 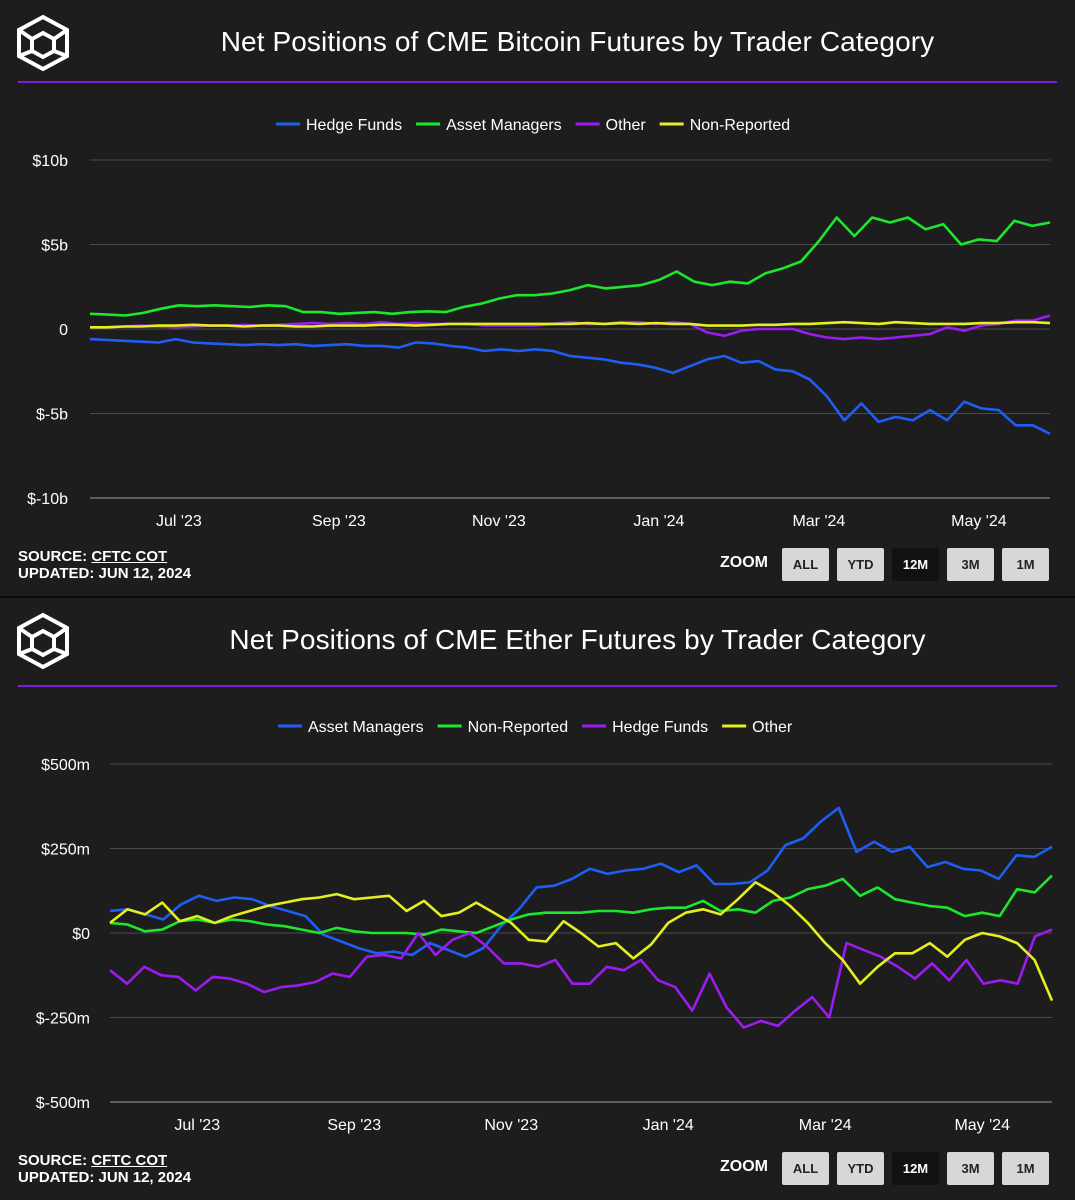 I want to click on series-line-asset-managers, so click(x=570, y=266).